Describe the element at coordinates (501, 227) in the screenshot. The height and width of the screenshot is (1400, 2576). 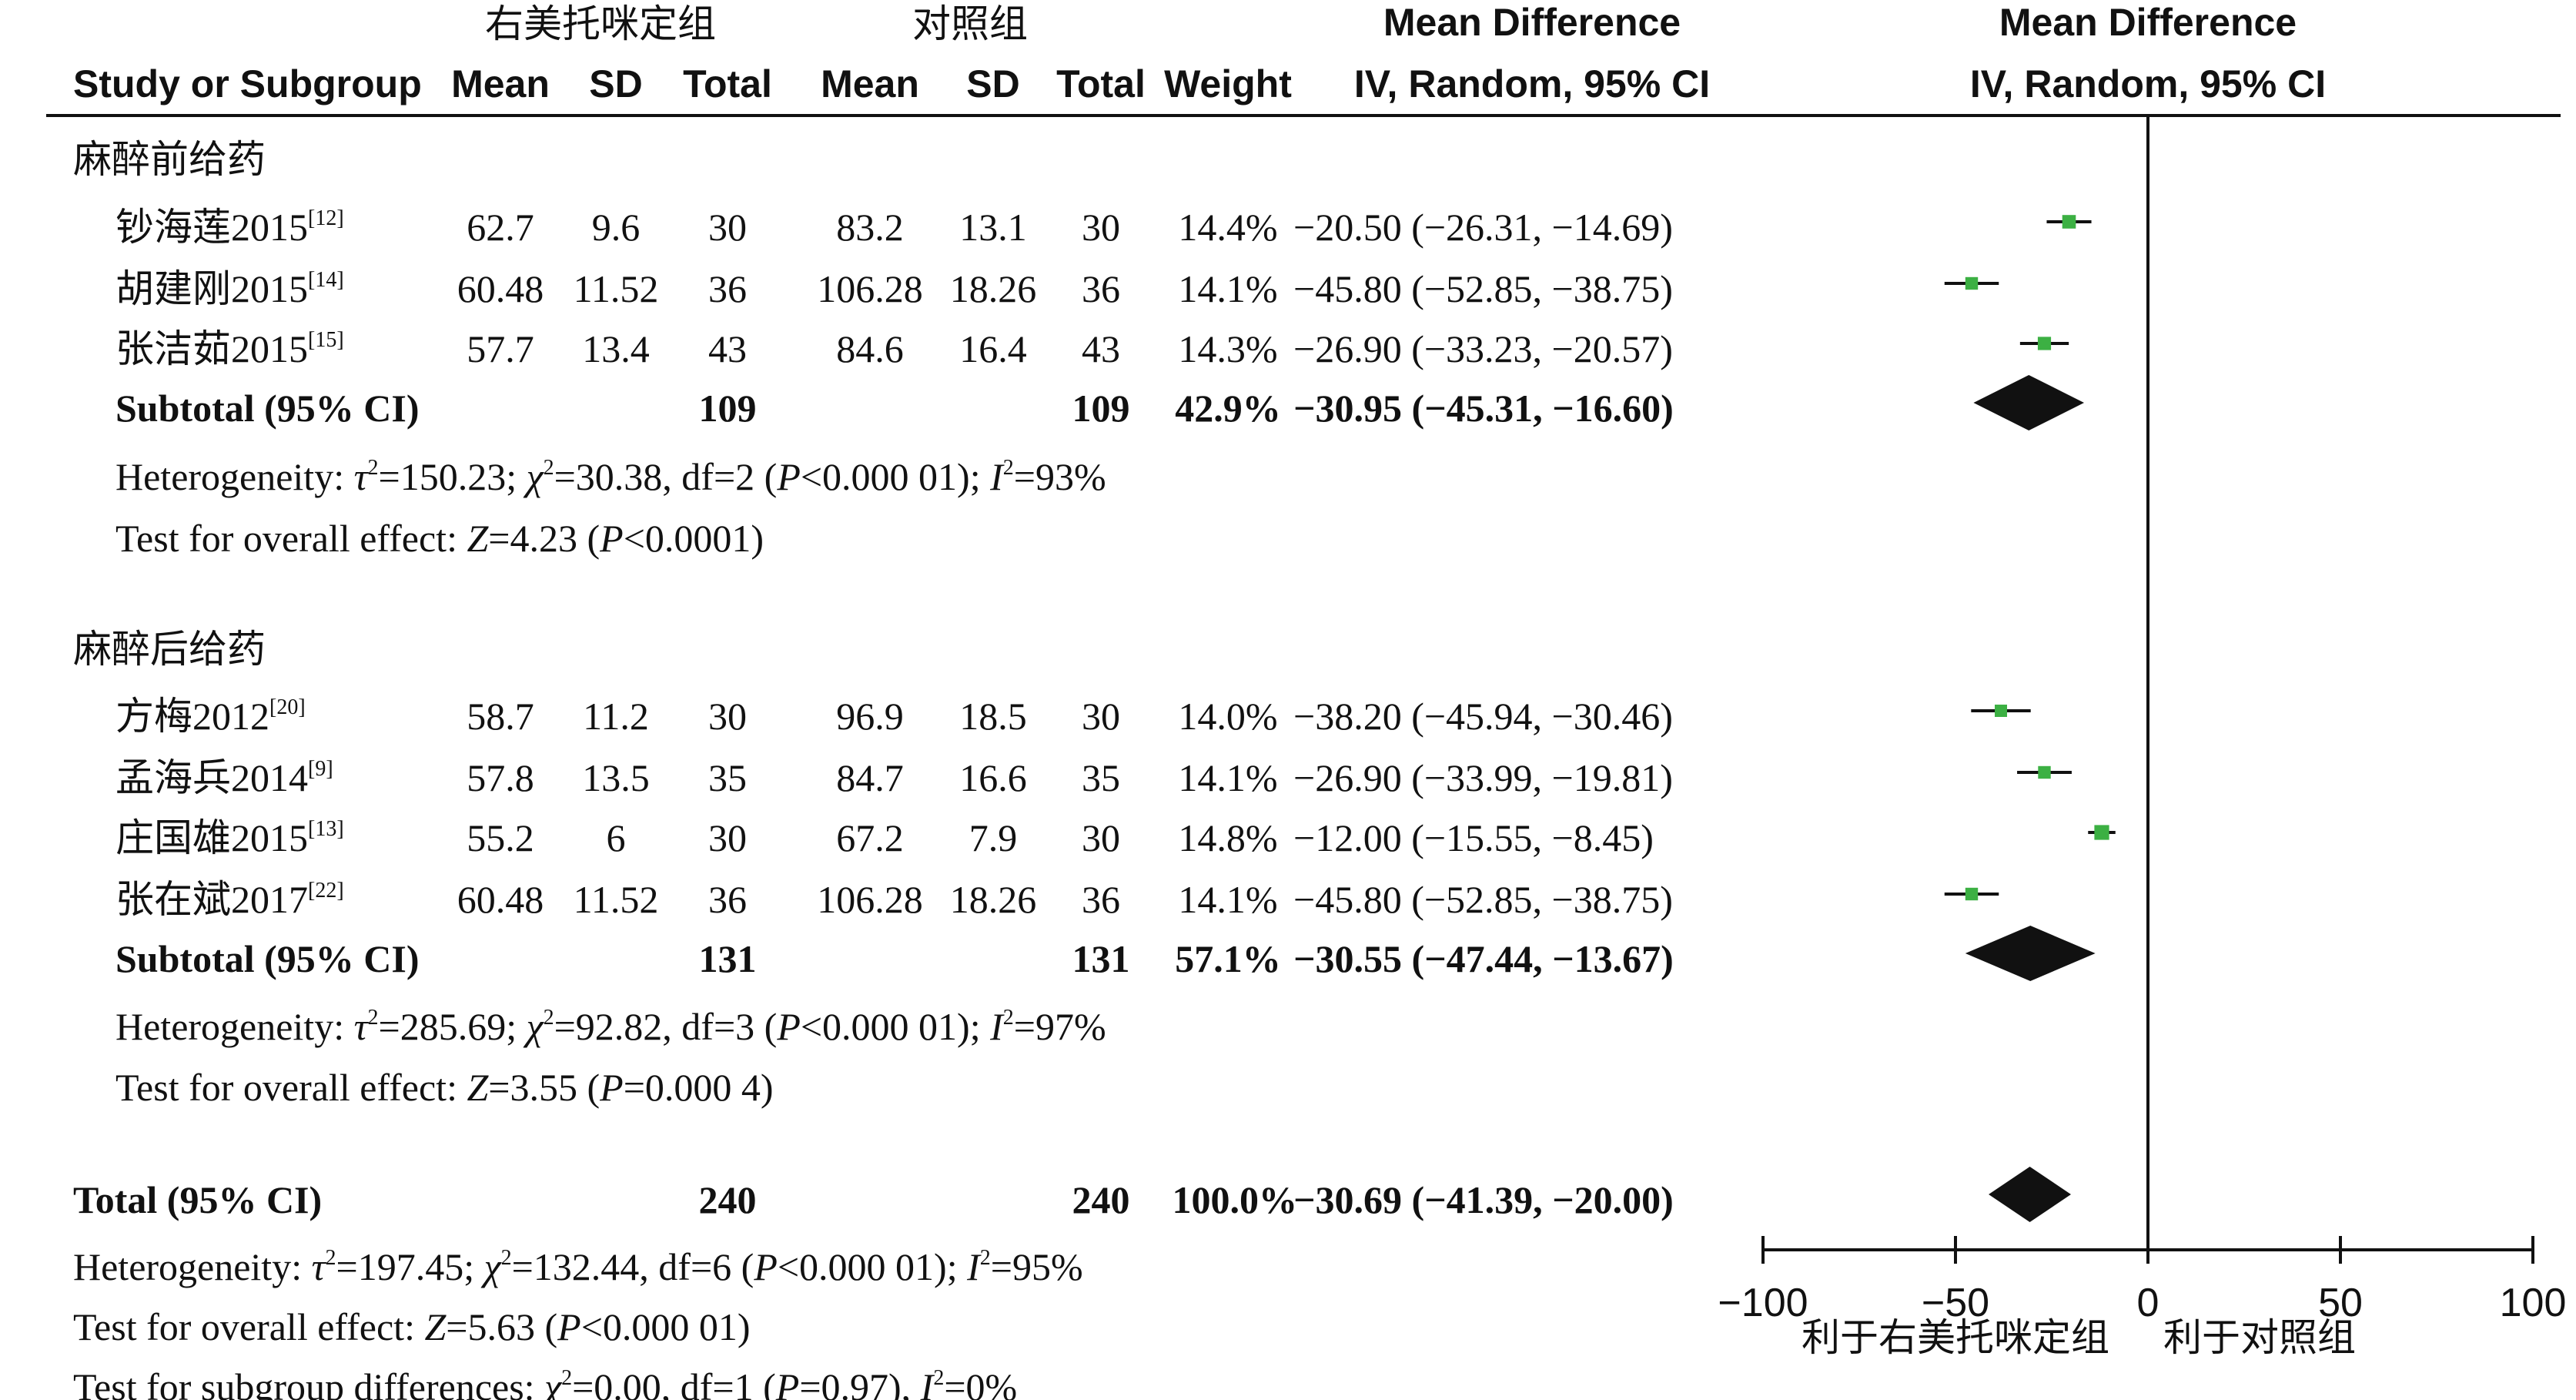
I see `mean-exp-value: 62.7` at that location.